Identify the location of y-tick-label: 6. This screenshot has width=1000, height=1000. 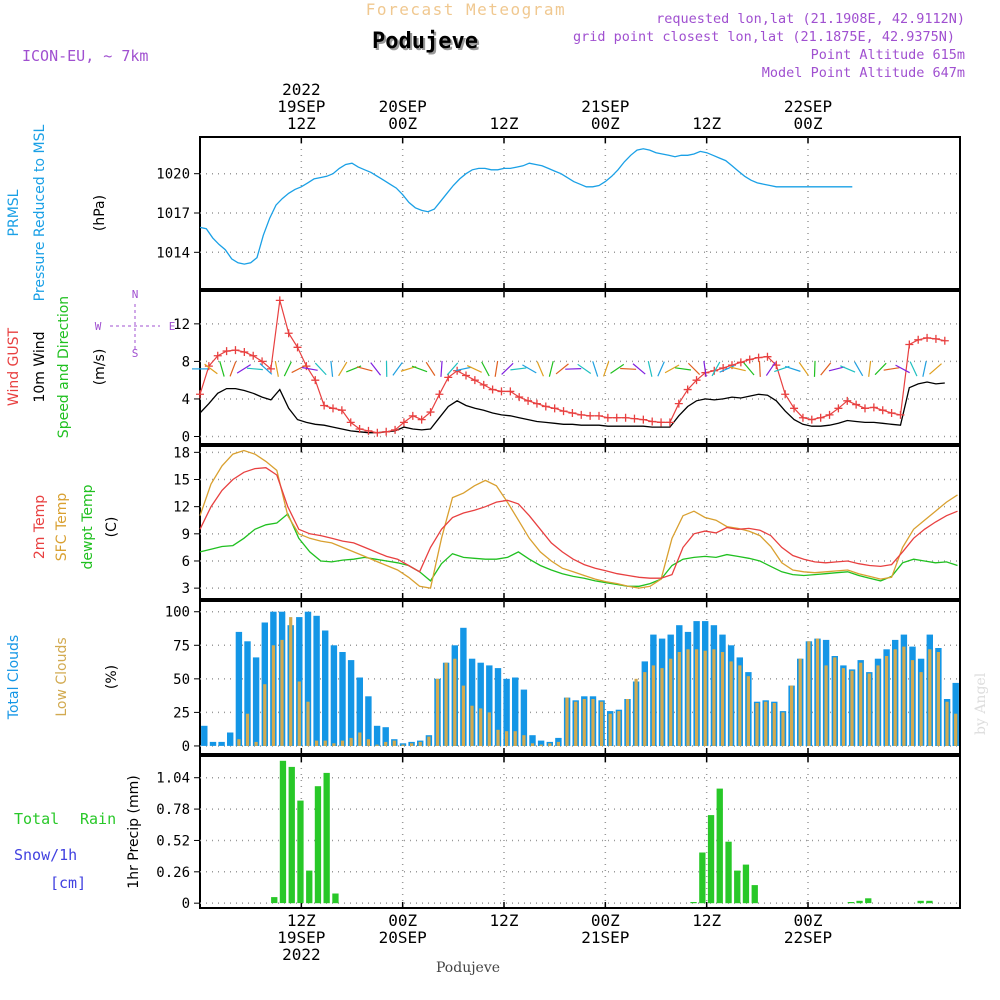
(186, 562).